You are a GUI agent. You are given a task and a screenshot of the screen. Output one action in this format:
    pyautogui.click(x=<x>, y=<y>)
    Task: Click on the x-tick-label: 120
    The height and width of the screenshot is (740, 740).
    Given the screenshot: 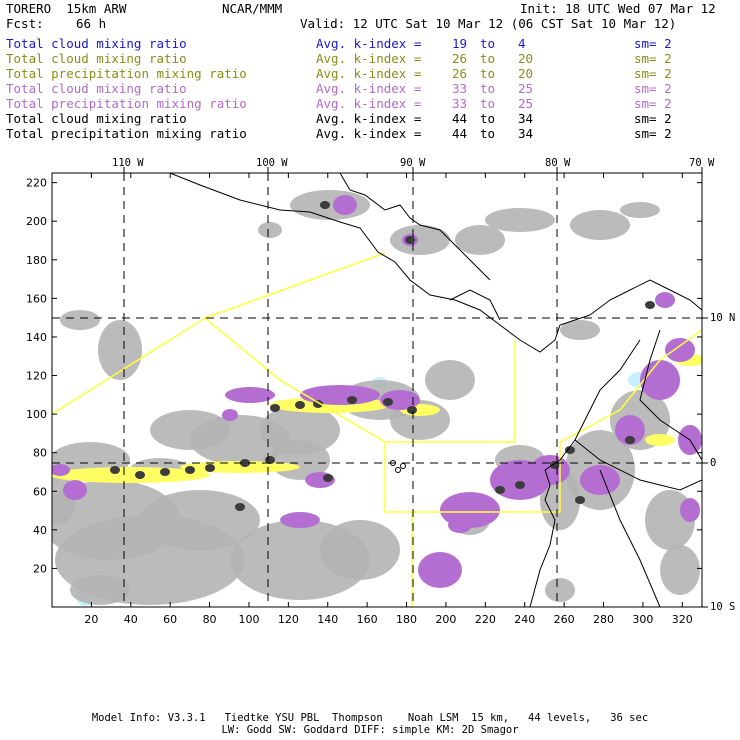 What is the action you would take?
    pyautogui.click(x=288, y=619)
    